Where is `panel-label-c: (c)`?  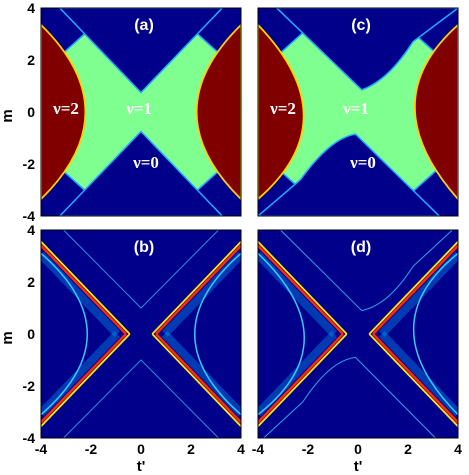 panel-label-c: (c) is located at coordinates (361, 25).